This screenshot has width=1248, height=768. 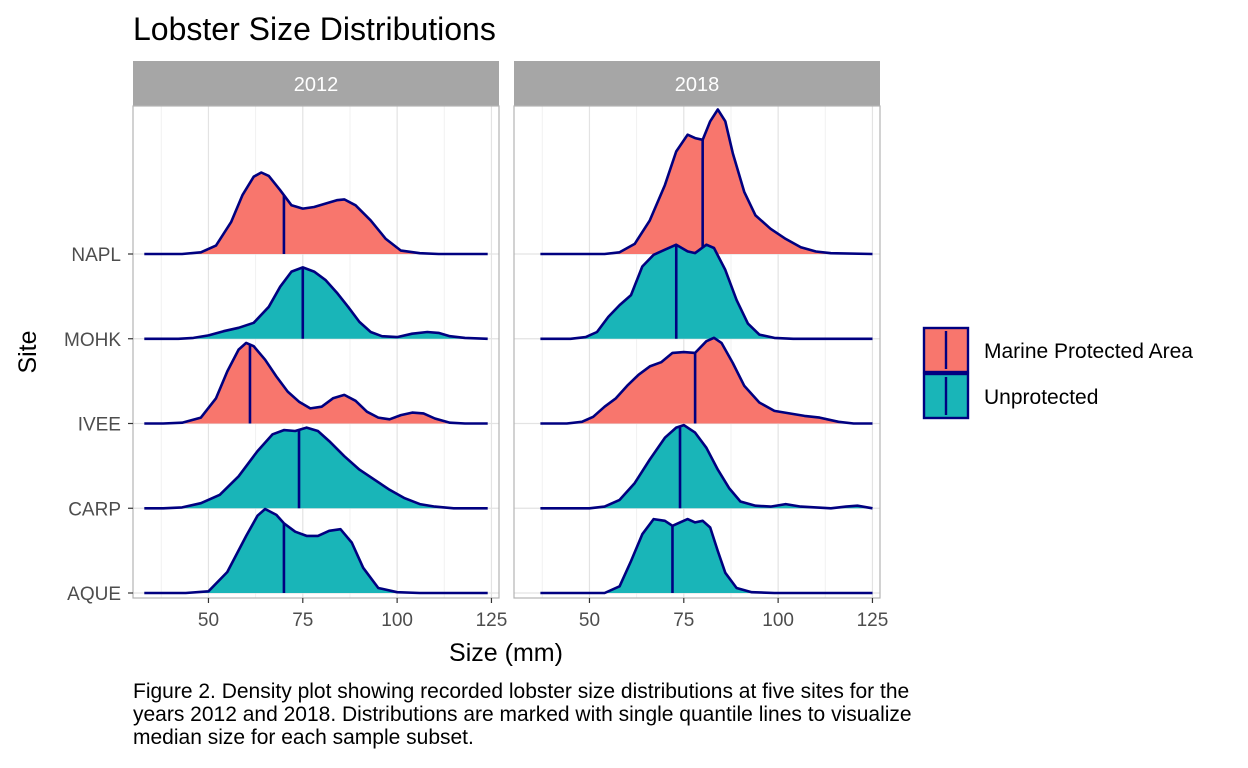 I want to click on y-tick-label: IVEE, so click(x=99, y=425).